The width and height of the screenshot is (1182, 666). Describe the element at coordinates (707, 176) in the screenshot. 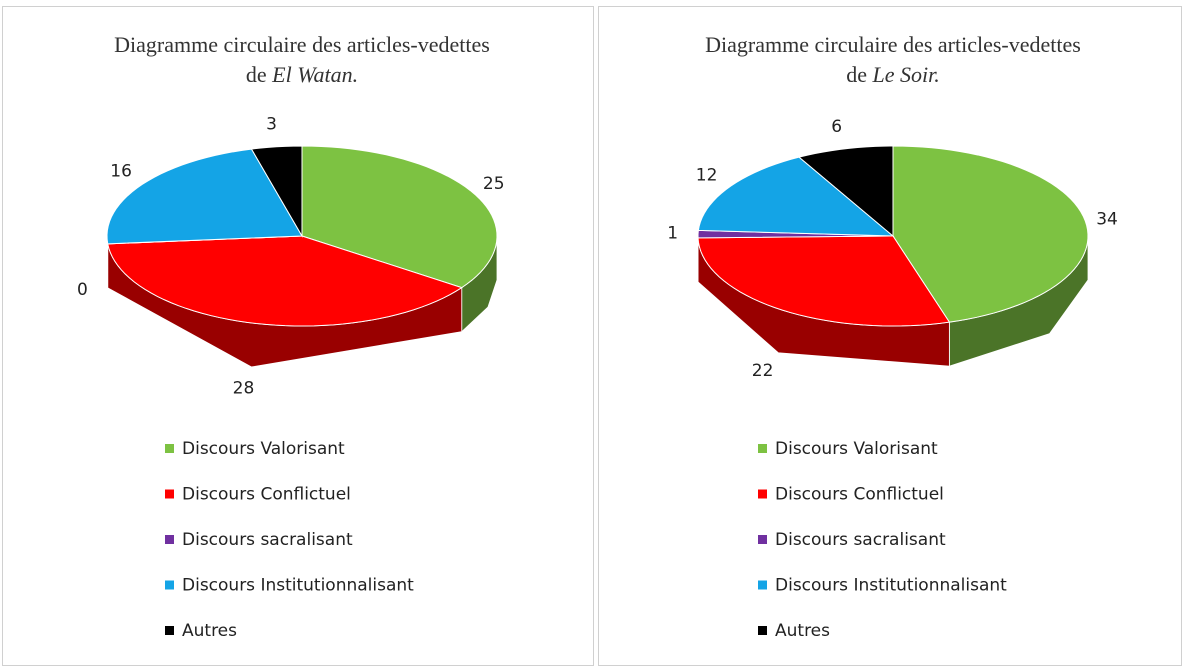

I see `data-label: 12` at that location.